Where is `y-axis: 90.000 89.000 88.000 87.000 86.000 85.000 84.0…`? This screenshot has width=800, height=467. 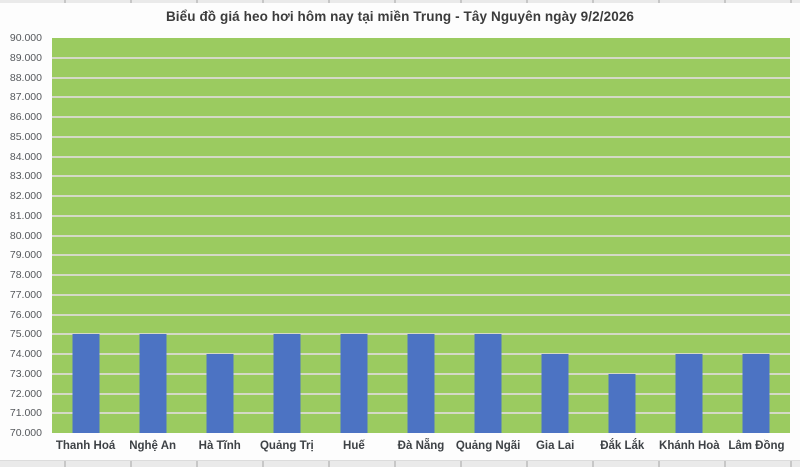
y-axis: 90.000 89.000 88.000 87.000 86.000 85.000 84.0… is located at coordinates (23, 235).